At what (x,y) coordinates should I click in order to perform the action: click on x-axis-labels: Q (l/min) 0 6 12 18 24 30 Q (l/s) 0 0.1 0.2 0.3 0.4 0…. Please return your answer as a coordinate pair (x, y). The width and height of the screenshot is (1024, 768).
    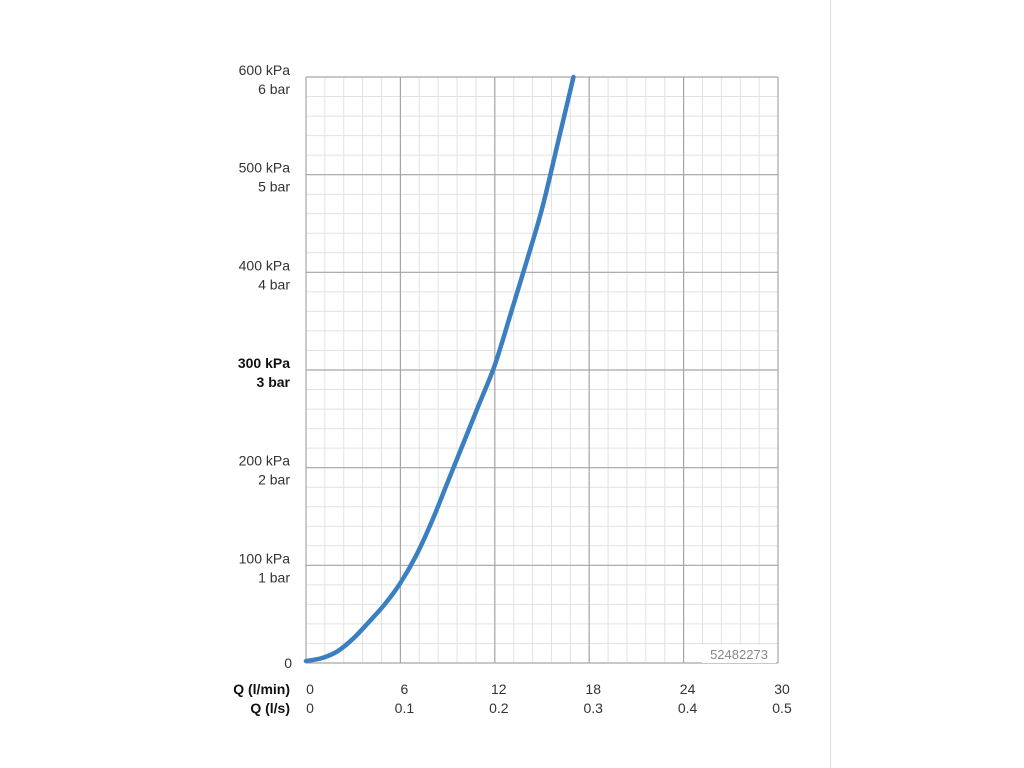
    Looking at the image, I should click on (512, 698).